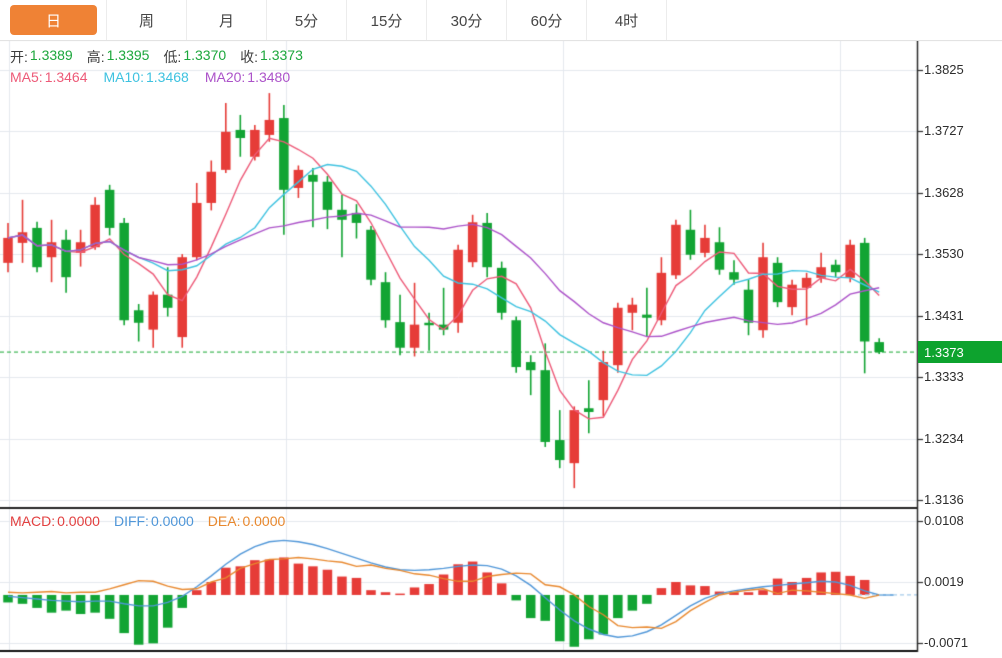  I want to click on ma-readout: MA5: 1.3464 MA10: 1.3468 MA20: 1.3480, so click(150, 77).